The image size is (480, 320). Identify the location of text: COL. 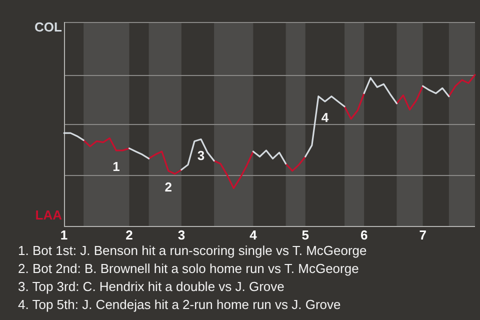
(48, 27).